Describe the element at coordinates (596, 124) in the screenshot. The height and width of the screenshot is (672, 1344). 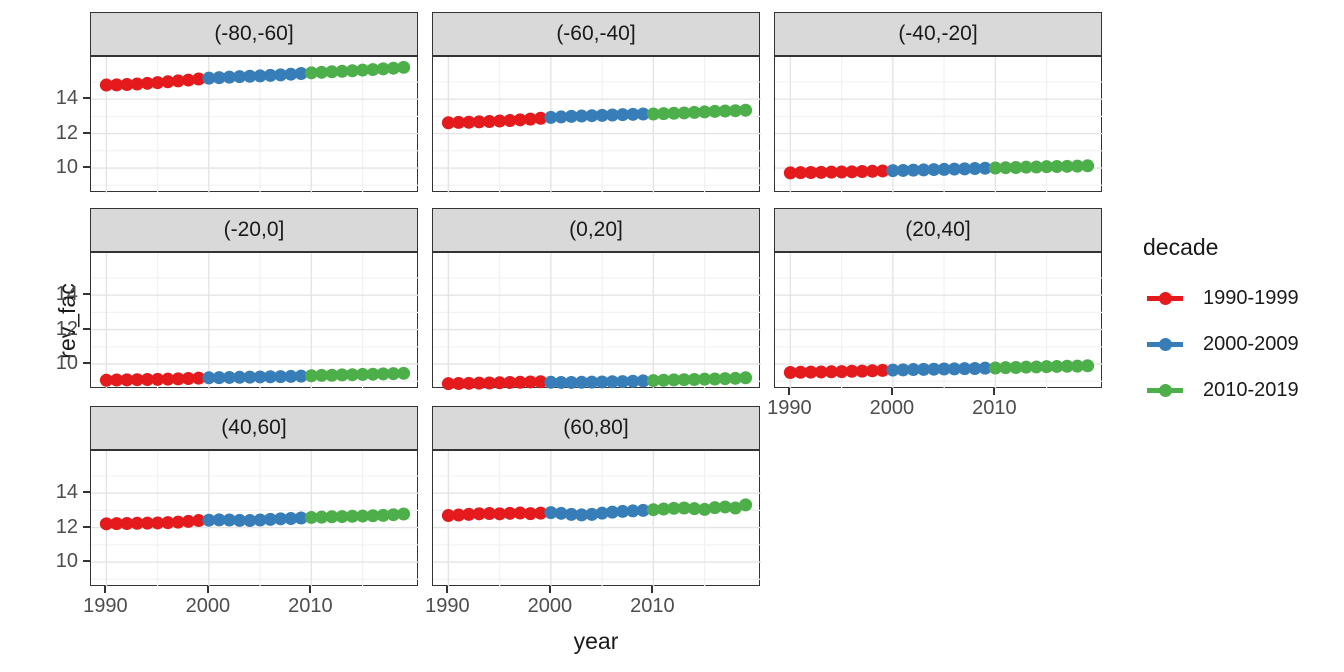
I see `facet-panel` at that location.